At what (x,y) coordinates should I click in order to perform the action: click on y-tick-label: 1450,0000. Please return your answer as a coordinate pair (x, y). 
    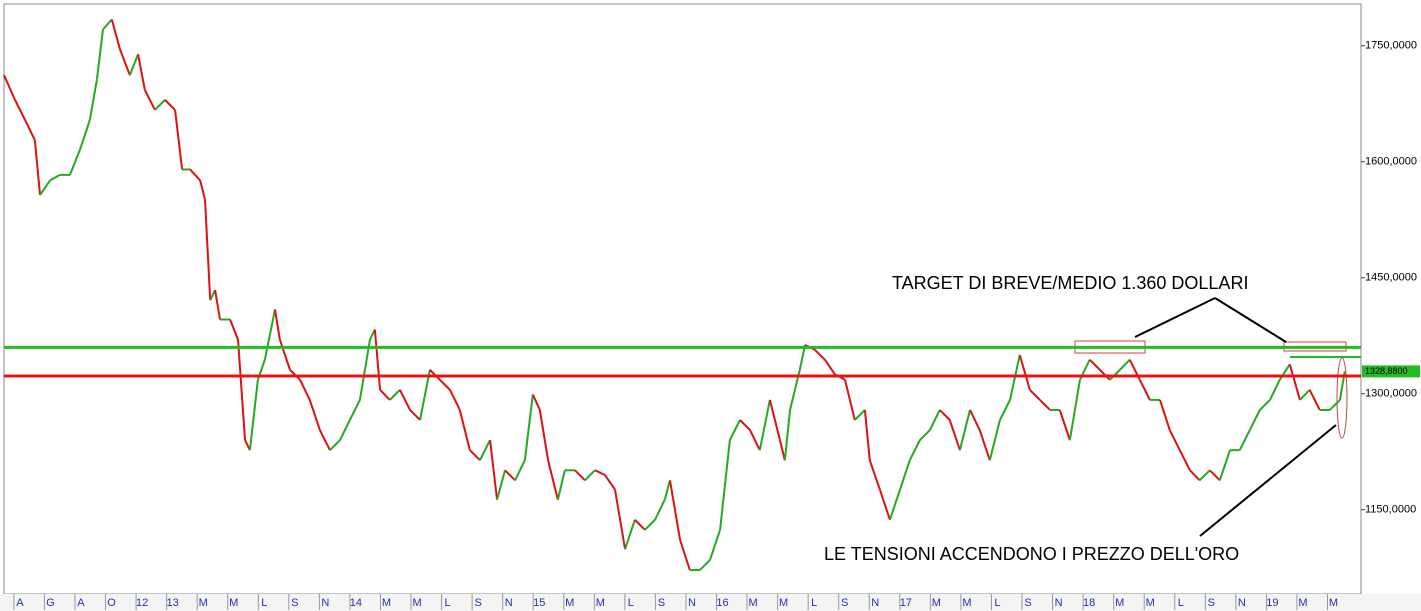
    Looking at the image, I should click on (1391, 278).